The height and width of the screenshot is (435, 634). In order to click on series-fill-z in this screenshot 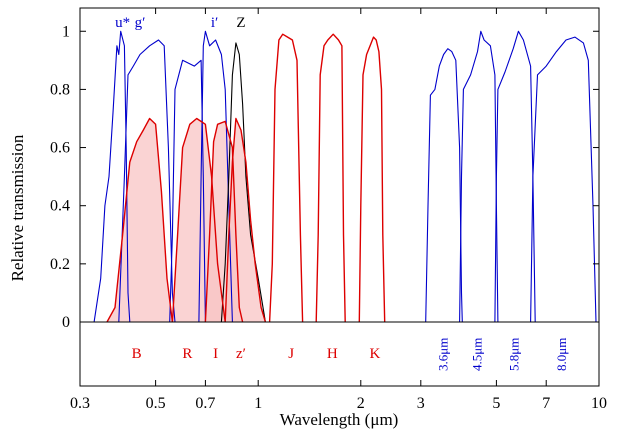, I will do `click(245, 220)`.